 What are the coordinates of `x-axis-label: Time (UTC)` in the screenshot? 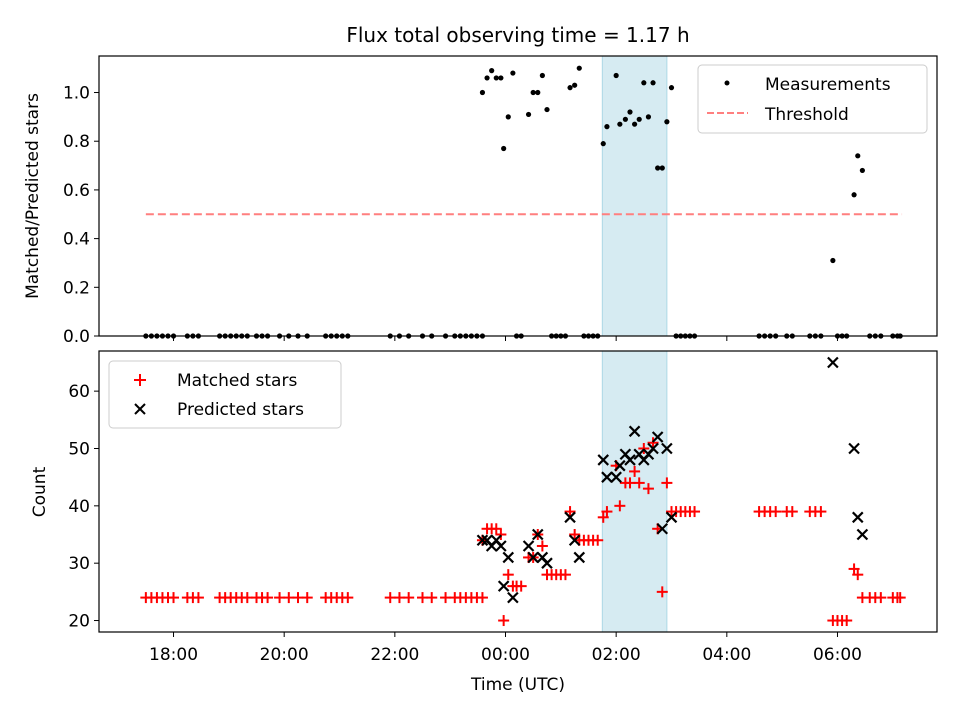 It's located at (517, 685).